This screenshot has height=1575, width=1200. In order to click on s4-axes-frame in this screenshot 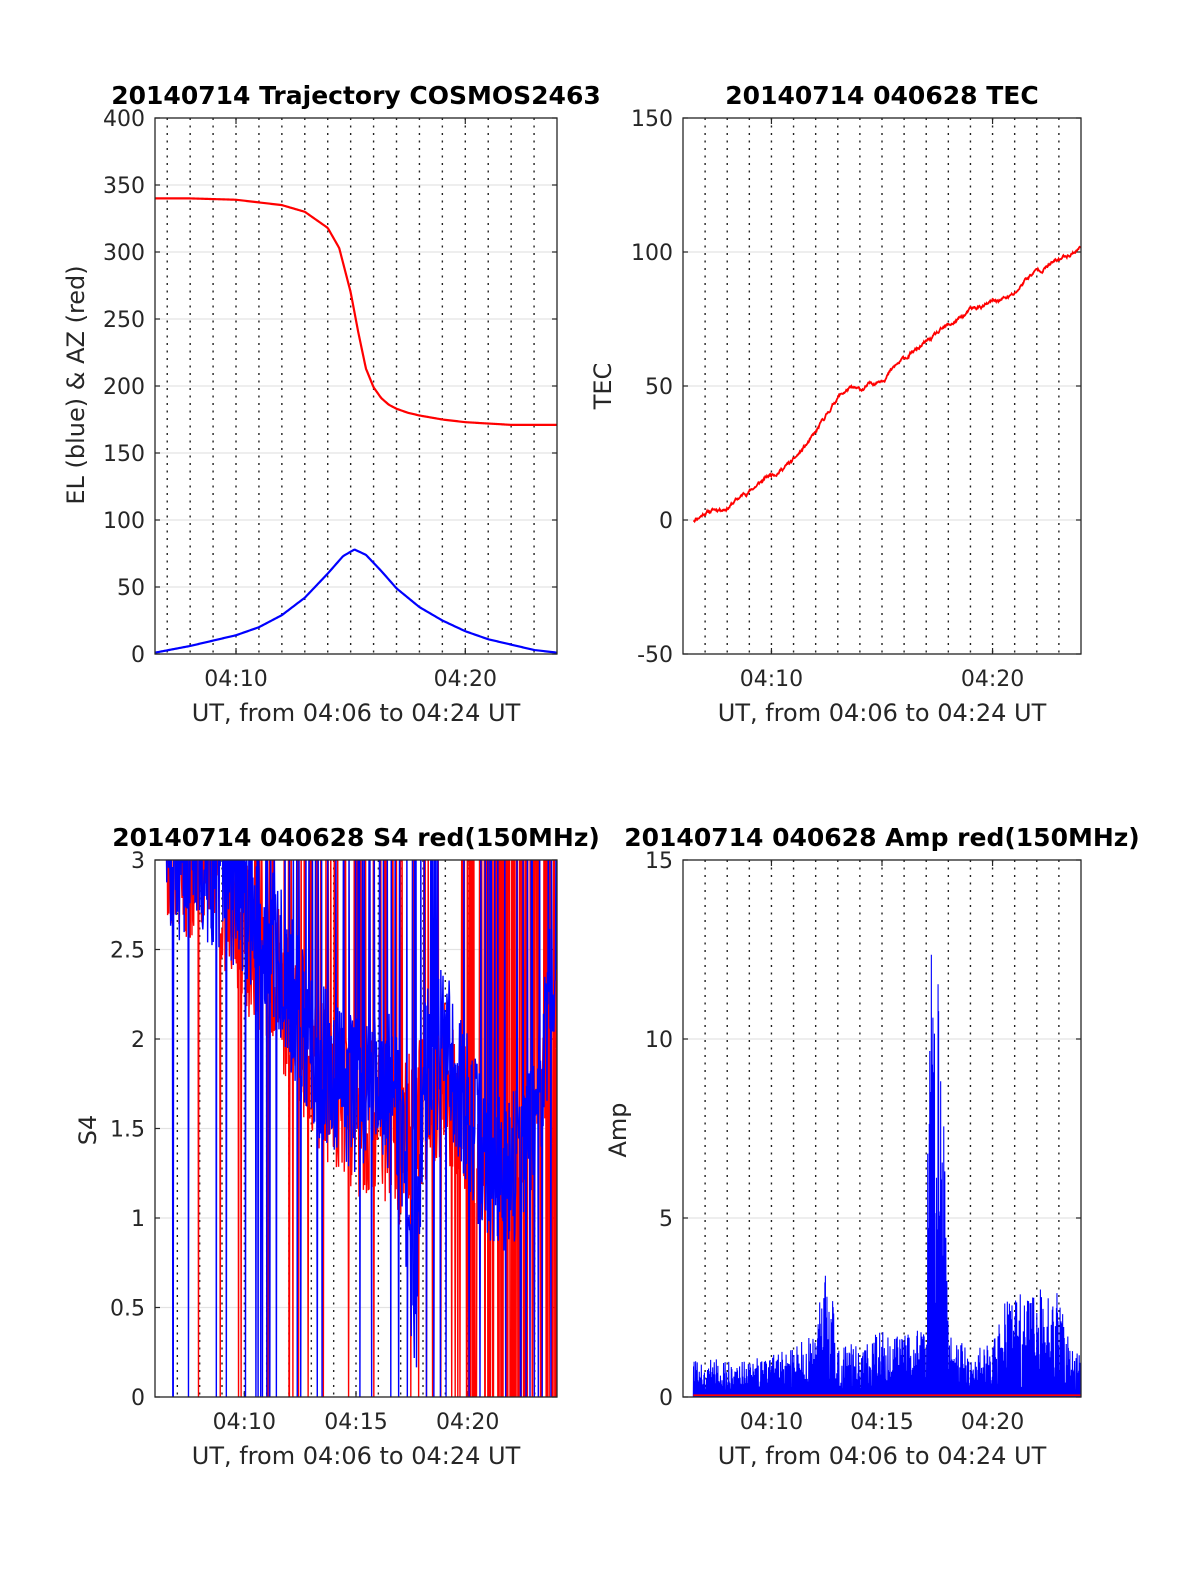, I will do `click(356, 1128)`.